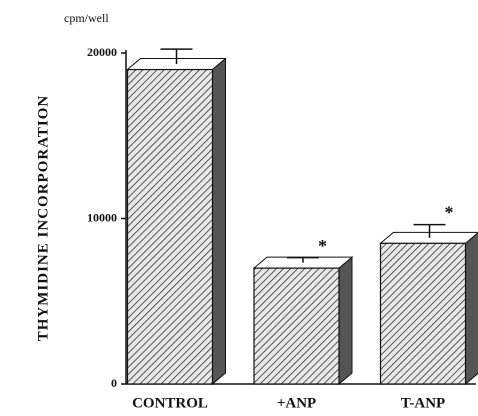 The image size is (478, 416). Describe the element at coordinates (296, 403) in the screenshot. I see `x-tick-label: +ANP` at that location.